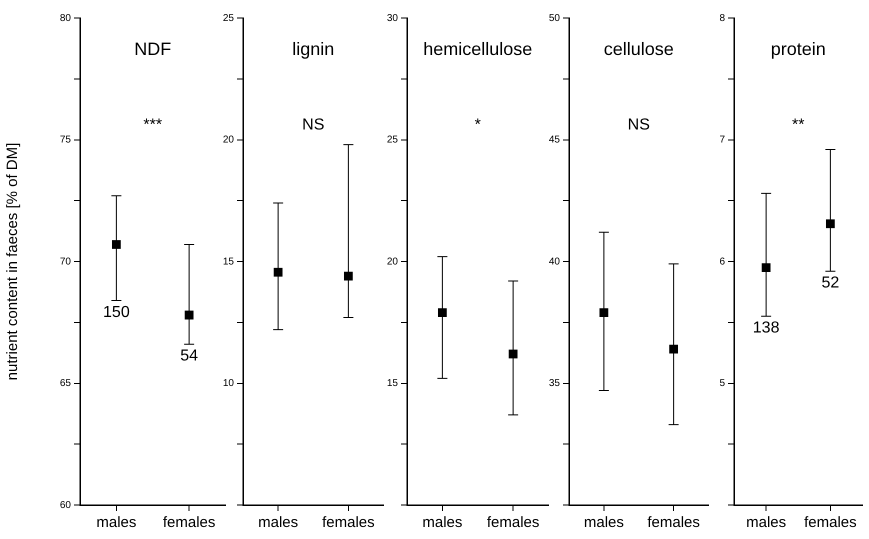  Describe the element at coordinates (66, 262) in the screenshot. I see `y-tick-label: 70` at that location.